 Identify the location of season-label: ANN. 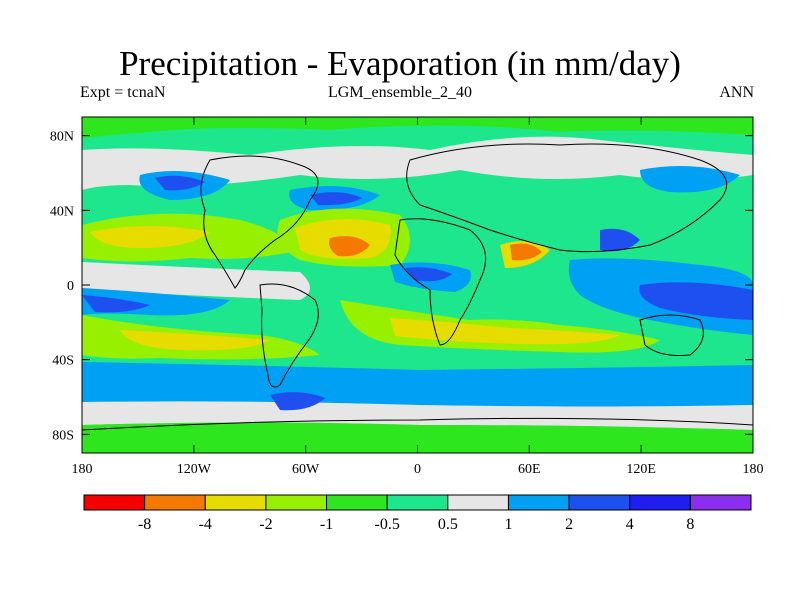
(736, 92).